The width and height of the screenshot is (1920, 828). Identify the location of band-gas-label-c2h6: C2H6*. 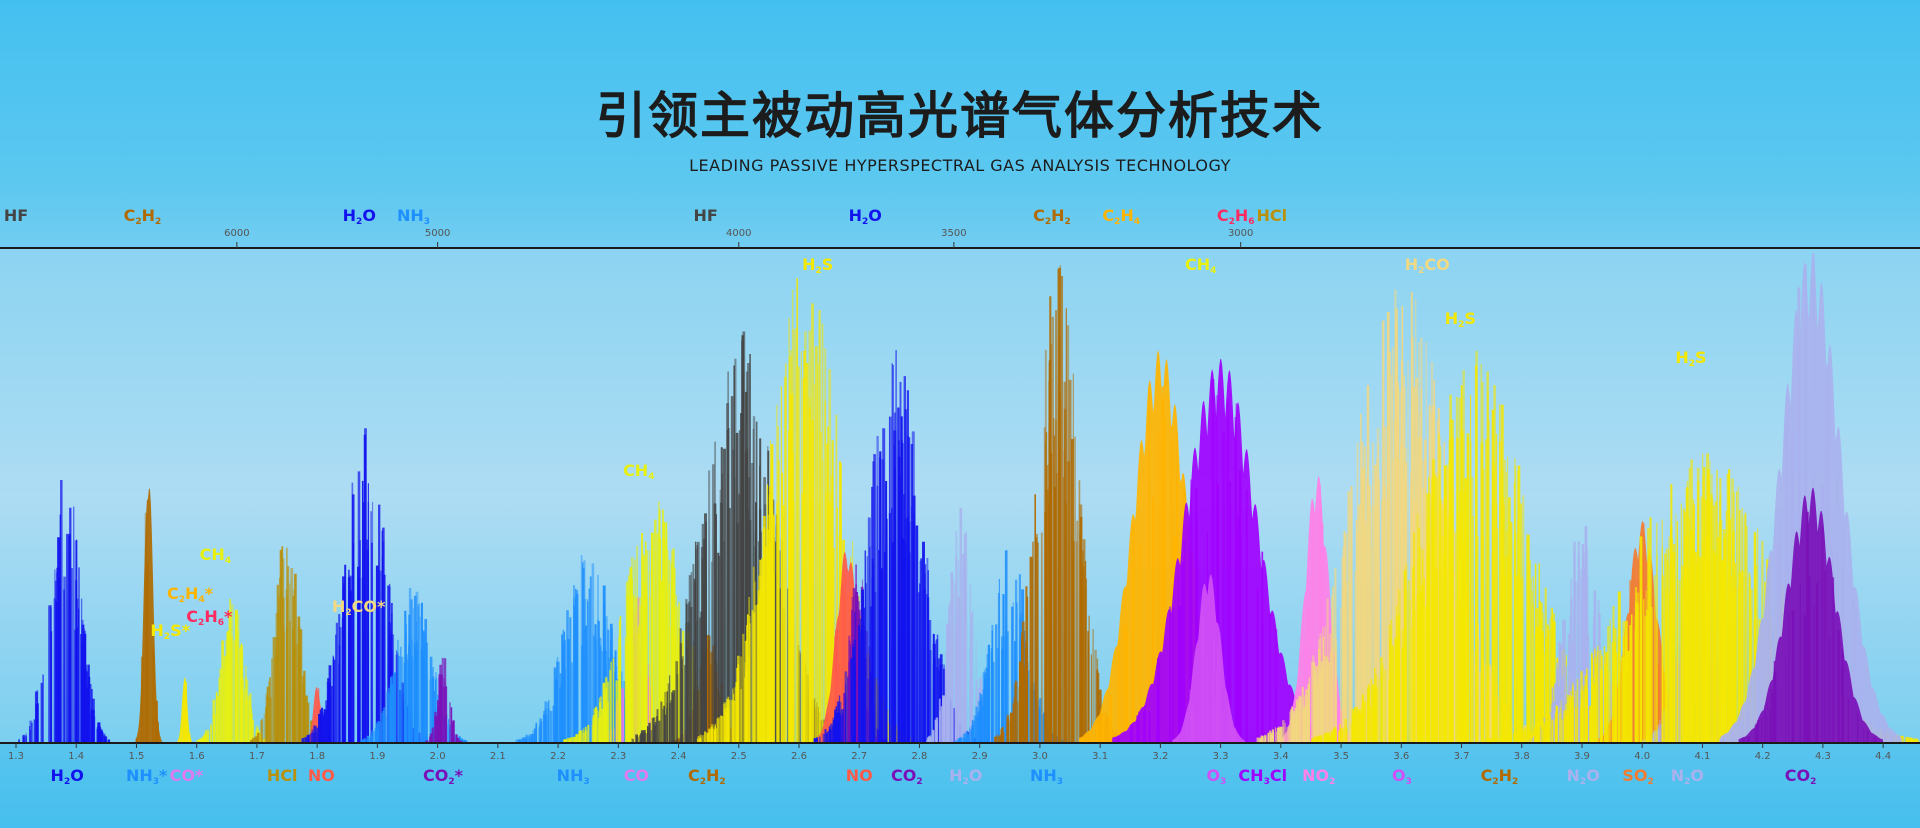
(209, 617).